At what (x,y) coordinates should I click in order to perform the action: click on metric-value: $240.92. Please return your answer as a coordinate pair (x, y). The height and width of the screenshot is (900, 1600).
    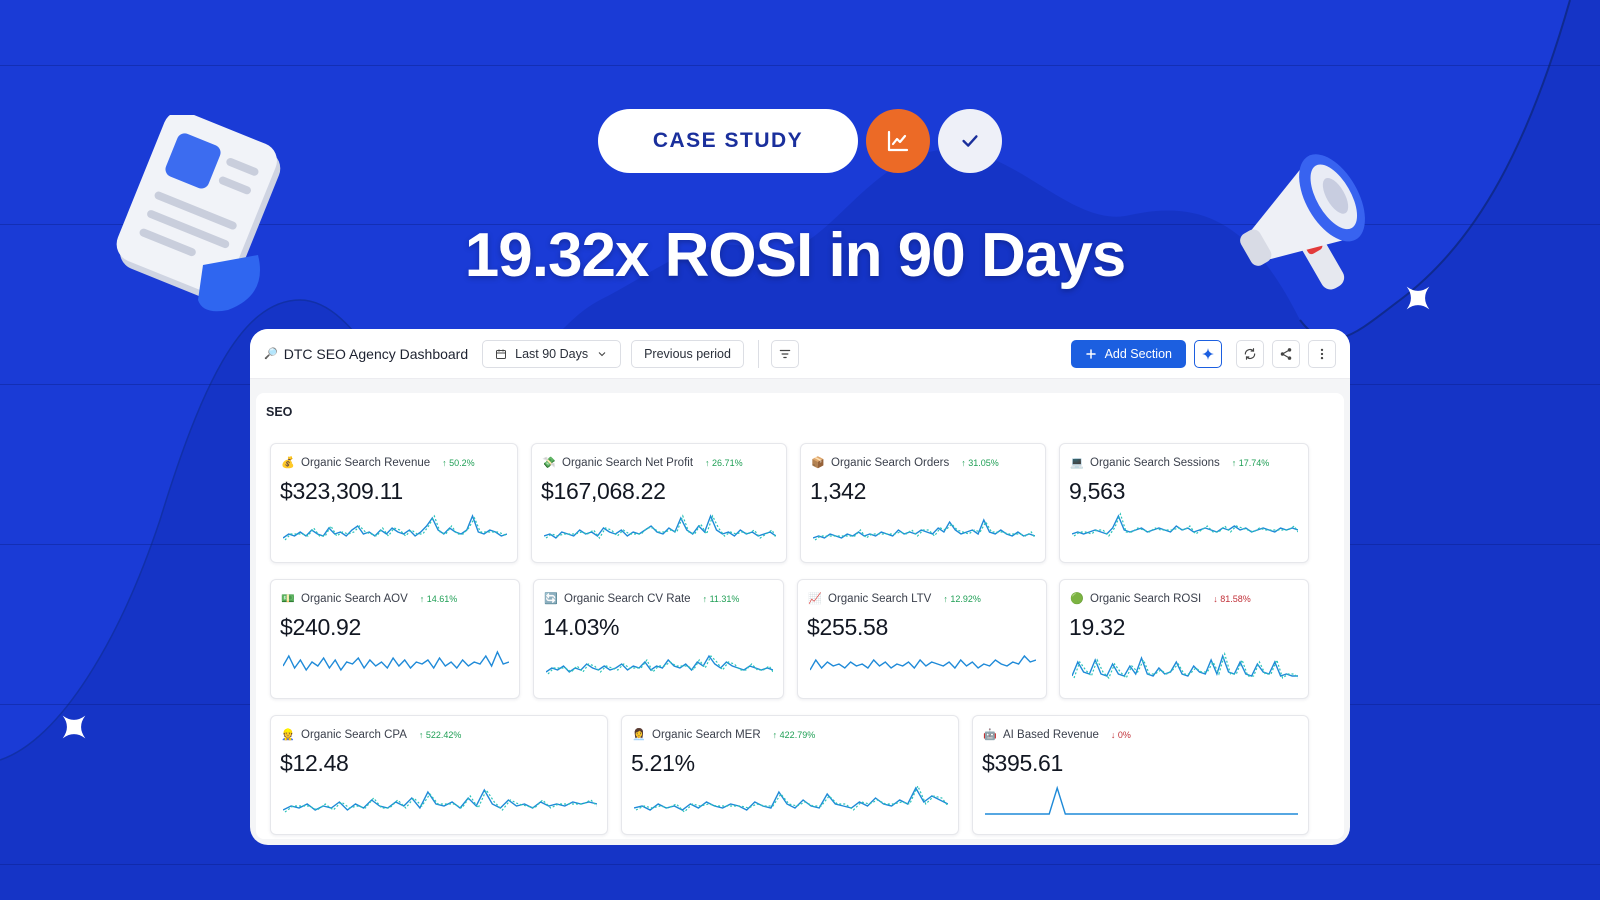
    Looking at the image, I should click on (321, 627).